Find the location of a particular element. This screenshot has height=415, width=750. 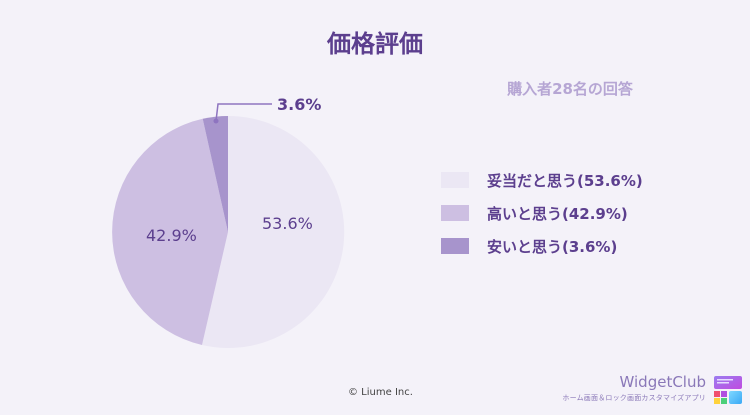

slice-label-expensive: 42.9% is located at coordinates (171, 235).